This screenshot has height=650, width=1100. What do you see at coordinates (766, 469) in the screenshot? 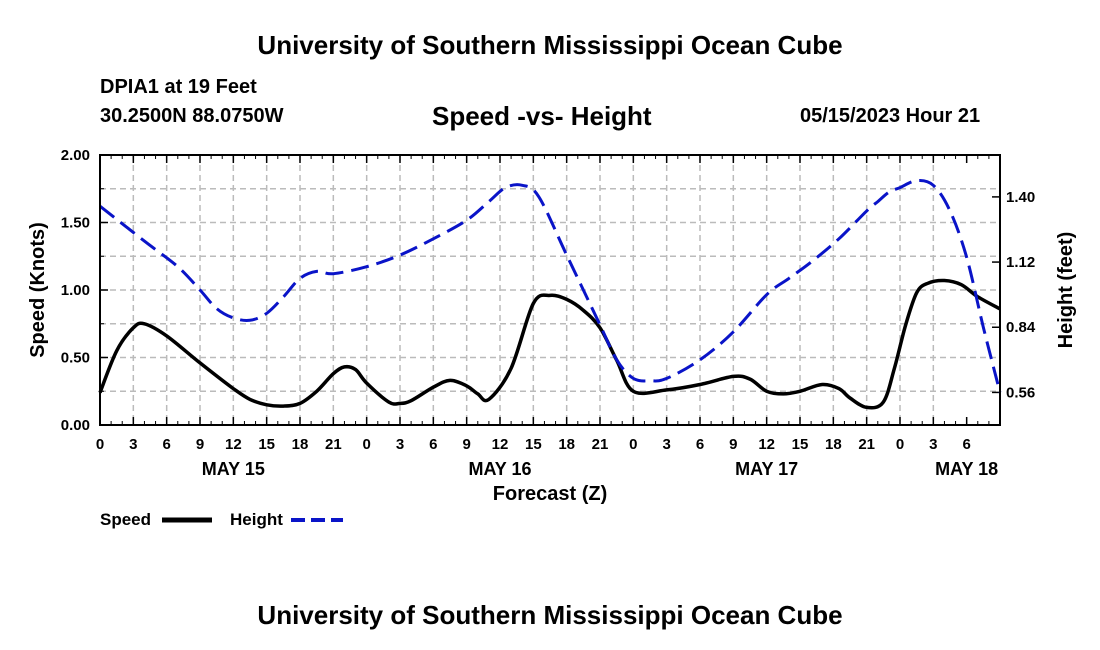
I see `day-label: MAY 17` at bounding box center [766, 469].